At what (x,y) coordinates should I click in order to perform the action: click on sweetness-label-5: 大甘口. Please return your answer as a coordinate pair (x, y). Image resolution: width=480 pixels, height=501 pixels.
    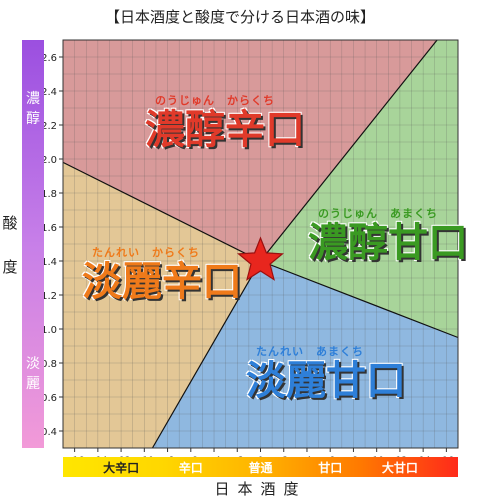
    Looking at the image, I should click on (399, 468).